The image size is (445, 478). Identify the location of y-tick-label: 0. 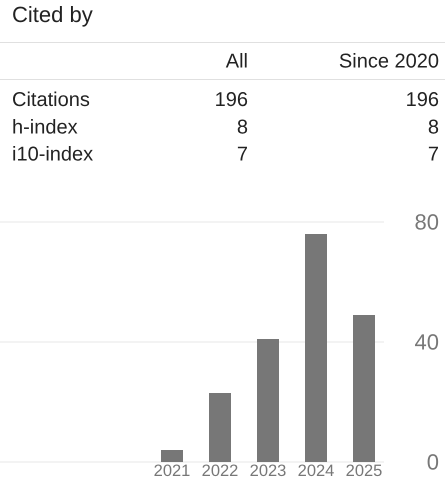
(432, 462).